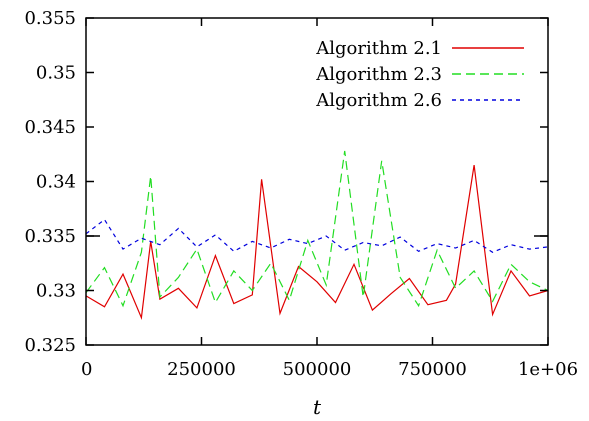 This screenshot has height=421, width=589. I want to click on y-tick-label: 0.335, so click(50, 236).